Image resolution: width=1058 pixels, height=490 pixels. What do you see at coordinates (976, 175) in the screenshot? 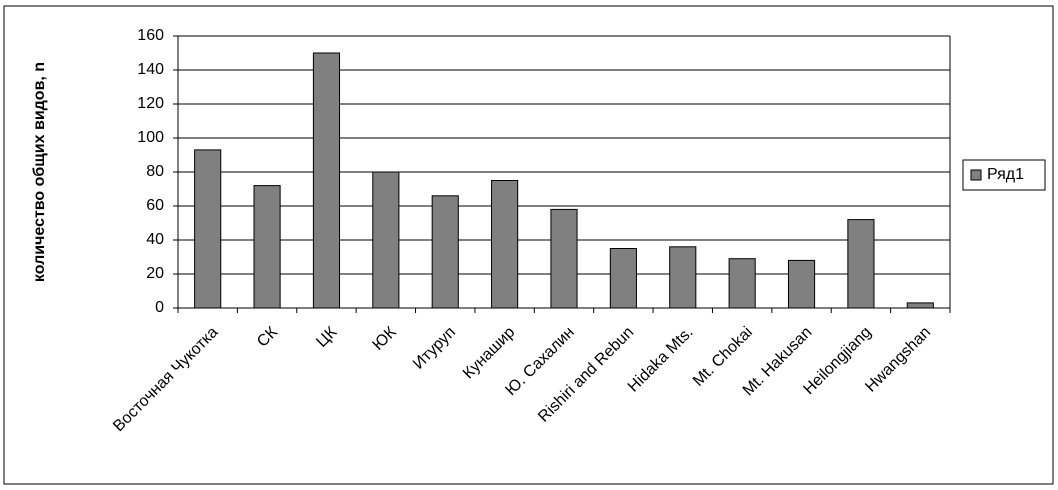
I see `legend-swatch` at bounding box center [976, 175].